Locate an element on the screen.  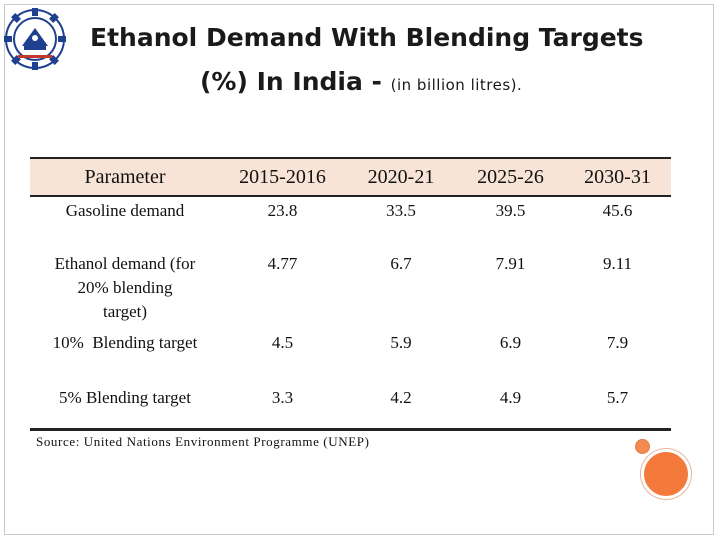
table-cell: 5.7 is located at coordinates (617, 397).